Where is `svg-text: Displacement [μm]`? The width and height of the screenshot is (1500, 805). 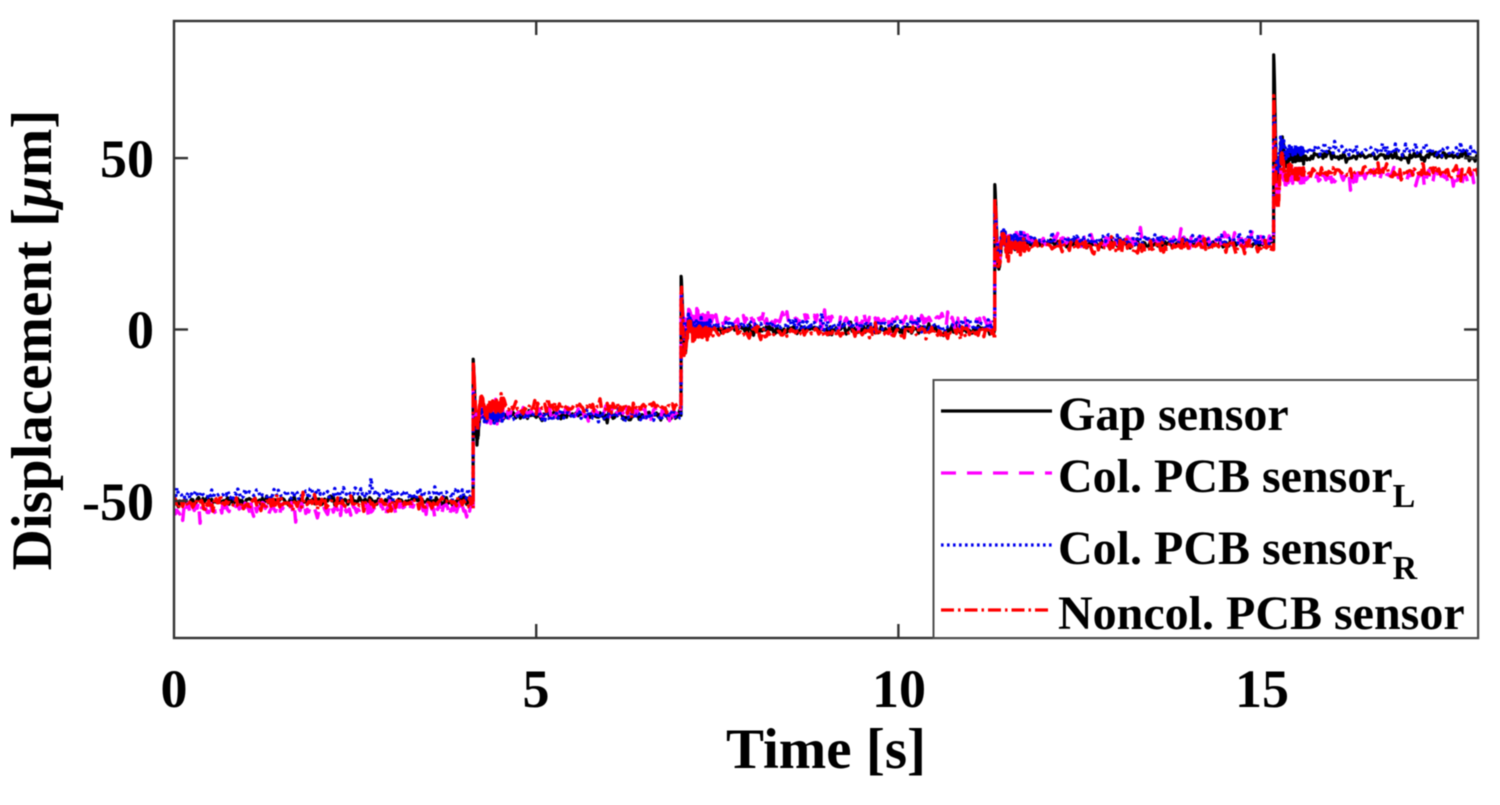 svg-text: Displacement [μm] is located at coordinates (32, 340).